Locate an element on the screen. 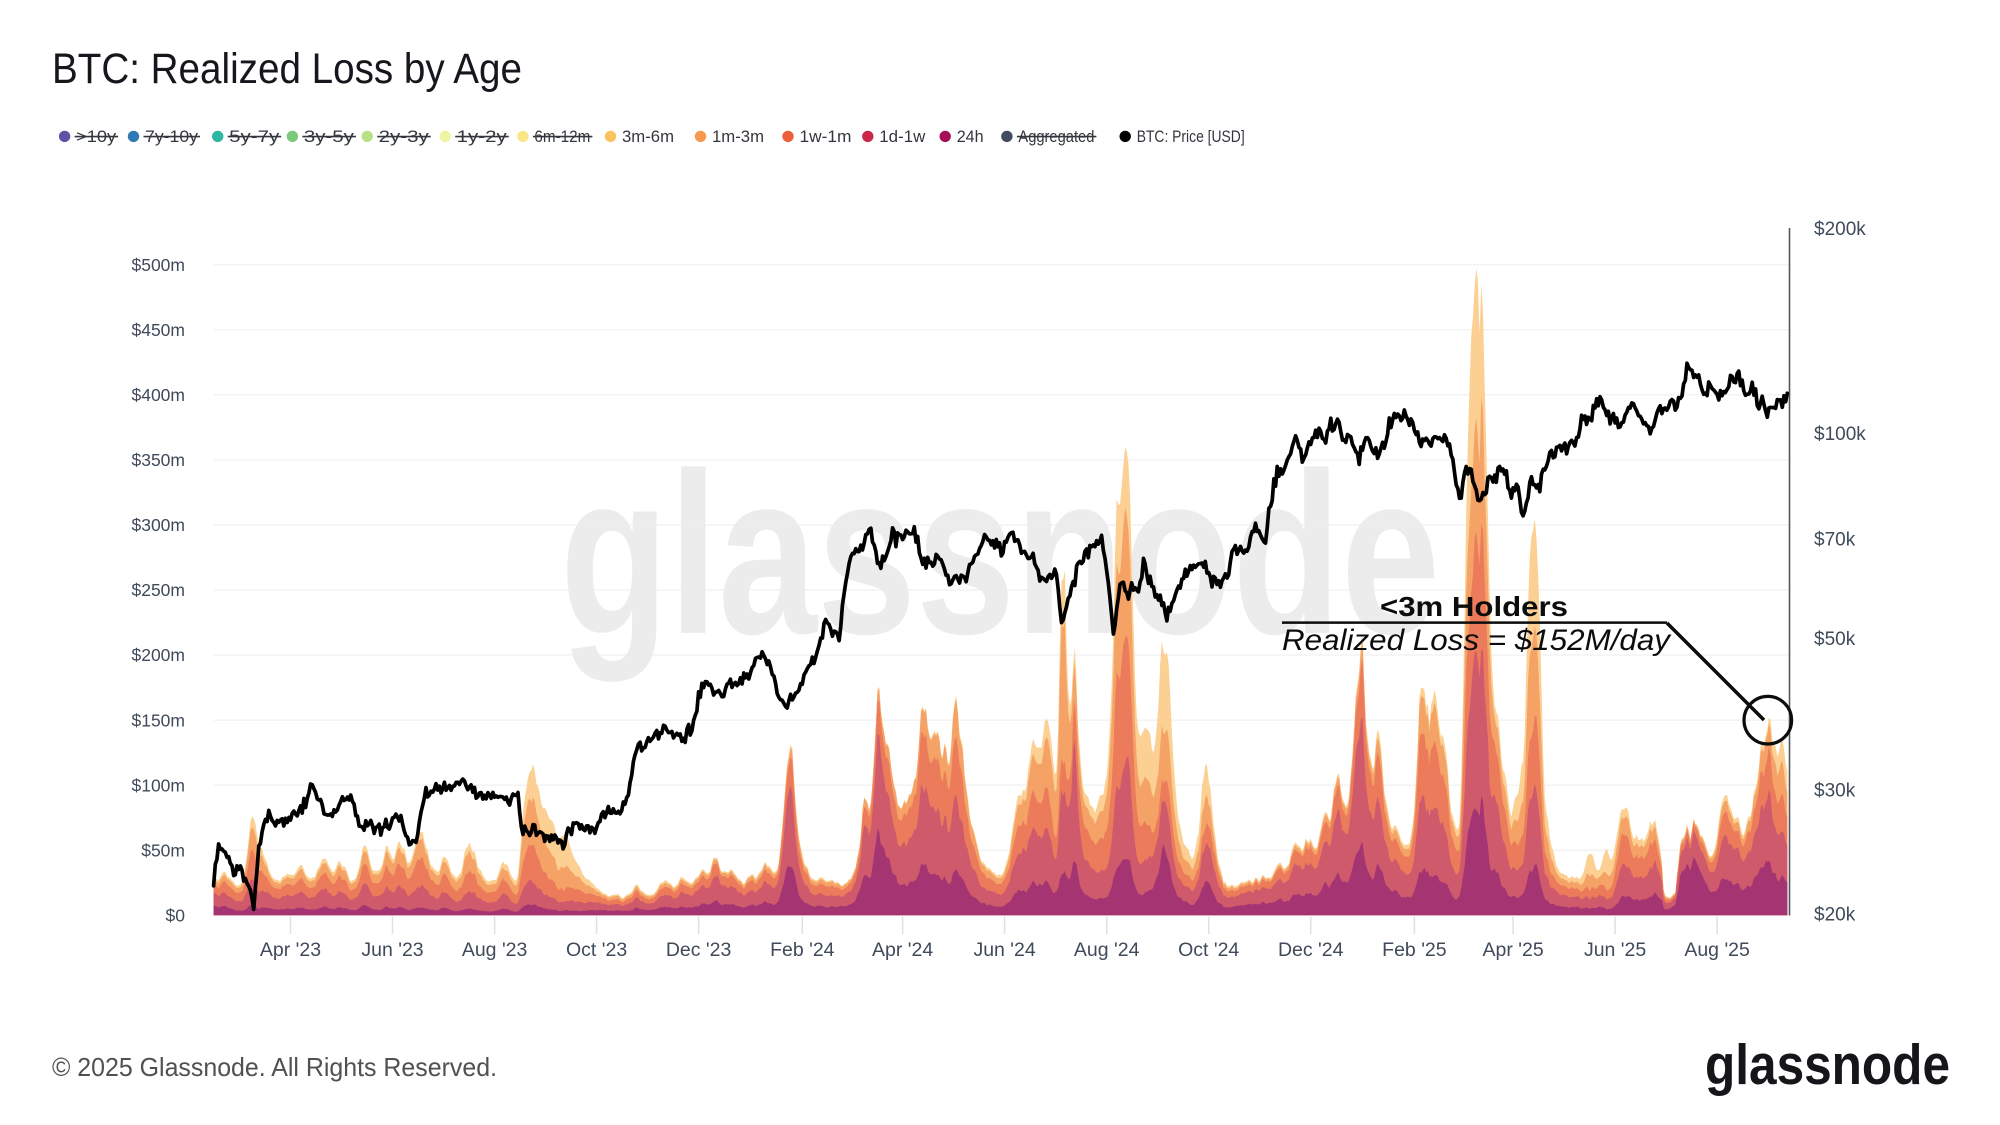 This screenshot has height=1125, width=2000. svg-text: 1d-1w is located at coordinates (902, 137).